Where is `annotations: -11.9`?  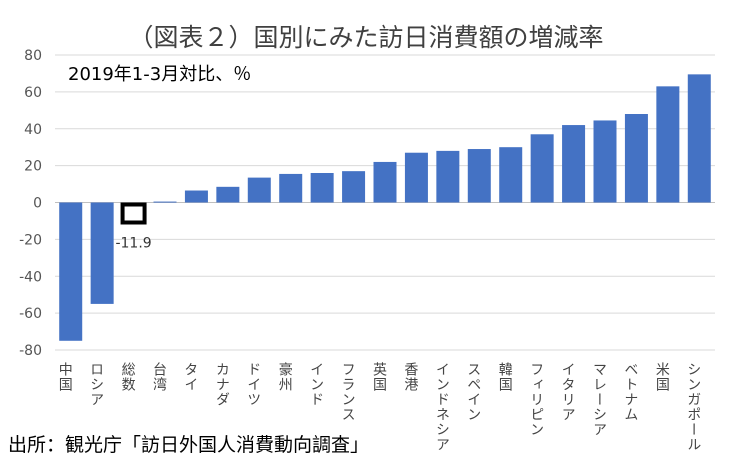 annotations: -11.9 is located at coordinates (133, 243).